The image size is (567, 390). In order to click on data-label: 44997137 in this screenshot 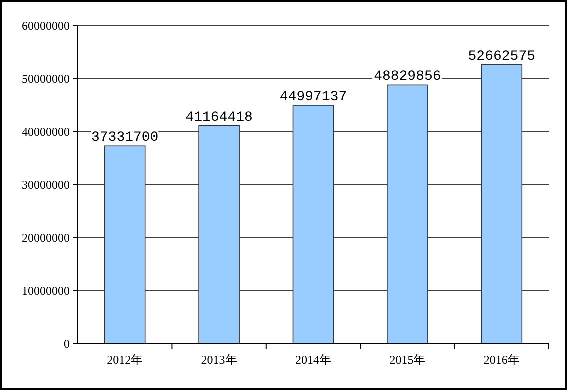, I will do `click(314, 98)`.